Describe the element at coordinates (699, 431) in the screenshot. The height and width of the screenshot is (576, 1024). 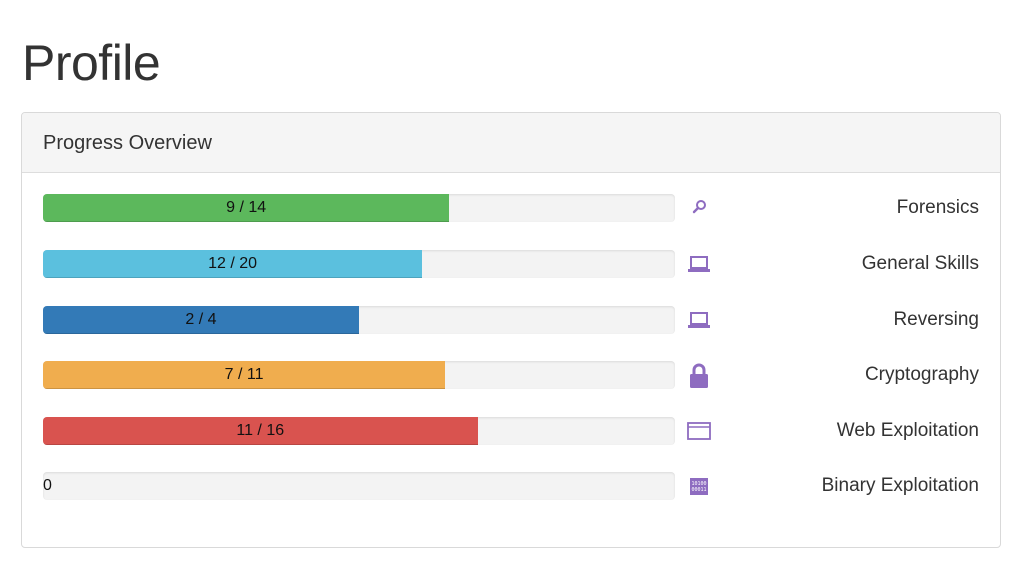
I see `browser-window-icon` at that location.